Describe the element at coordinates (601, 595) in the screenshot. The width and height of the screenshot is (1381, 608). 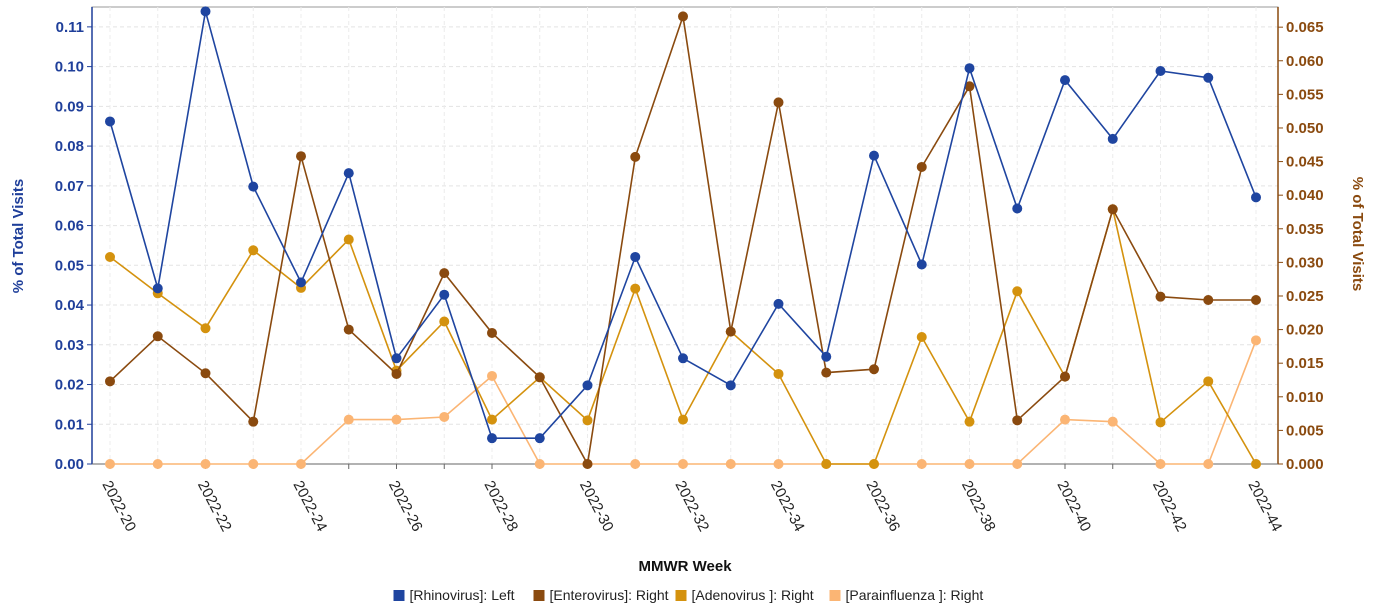
I see `legend-item: [Enterovirus]: Right` at that location.